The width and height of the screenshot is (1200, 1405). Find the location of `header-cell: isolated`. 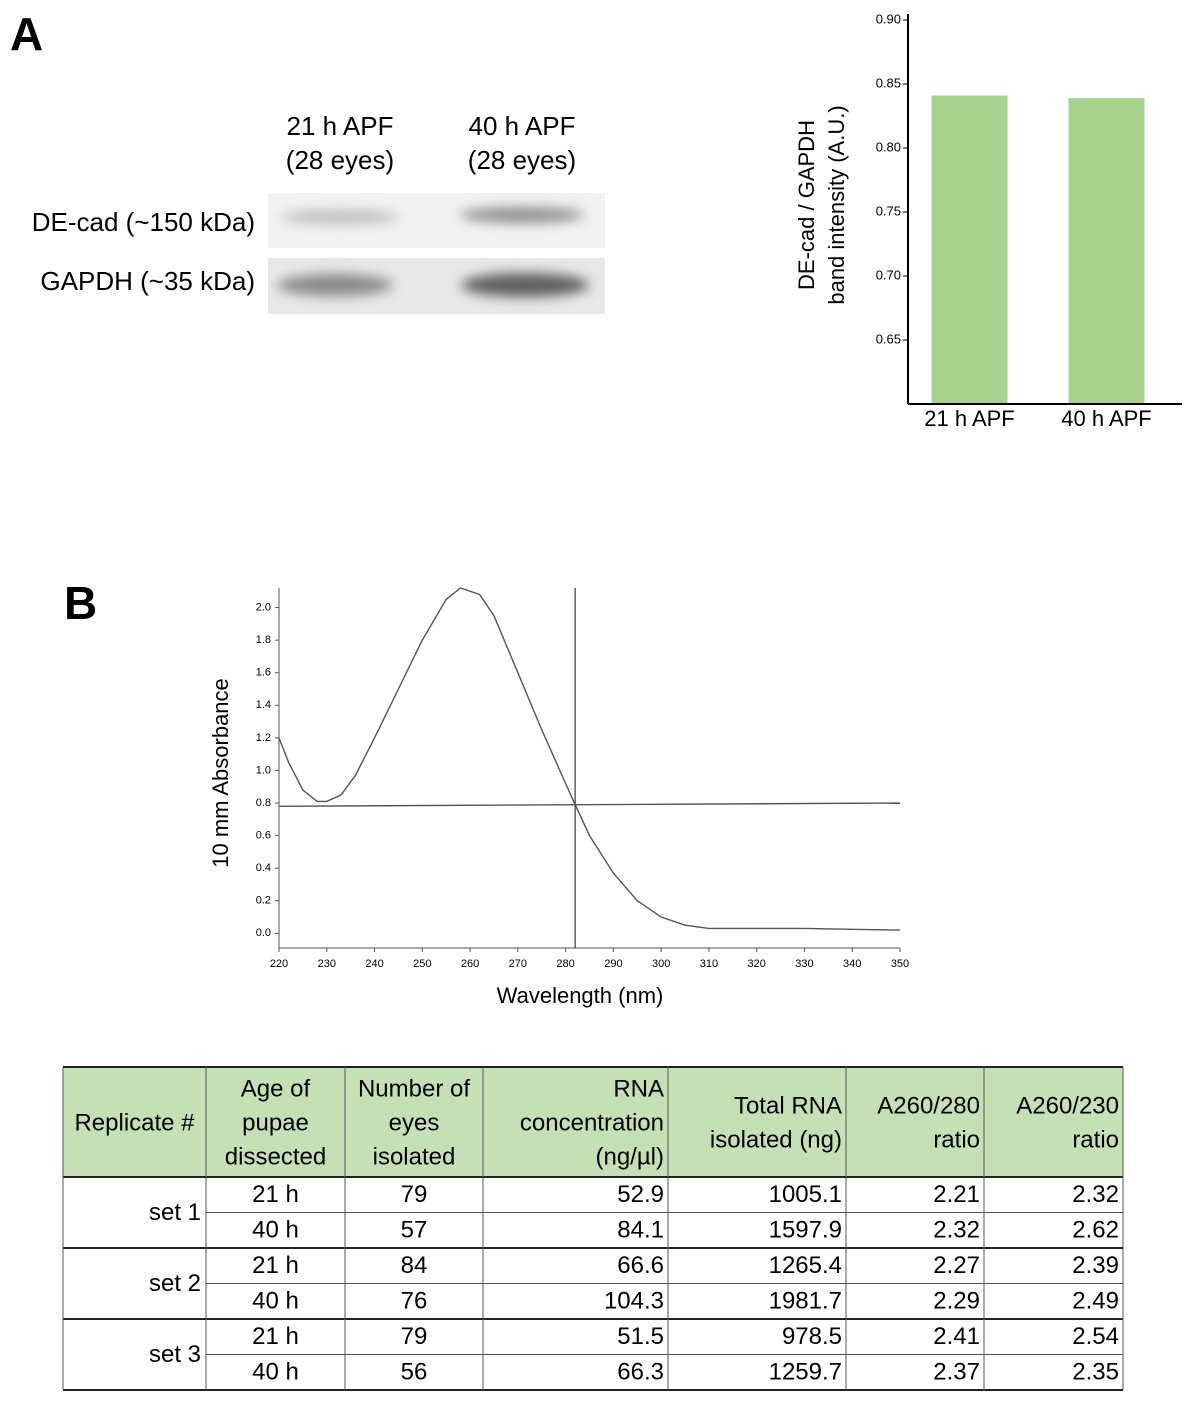

header-cell: isolated is located at coordinates (414, 1156).